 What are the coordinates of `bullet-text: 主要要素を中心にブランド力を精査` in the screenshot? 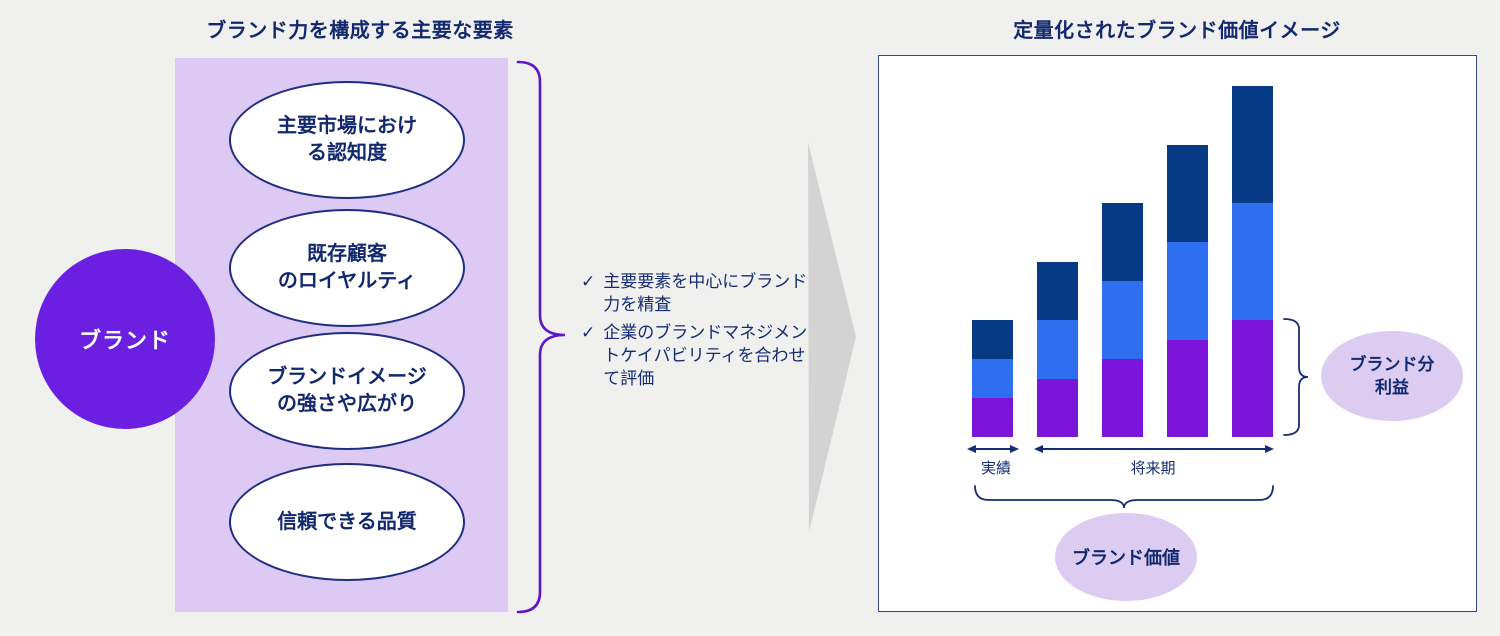 It's located at (705, 293).